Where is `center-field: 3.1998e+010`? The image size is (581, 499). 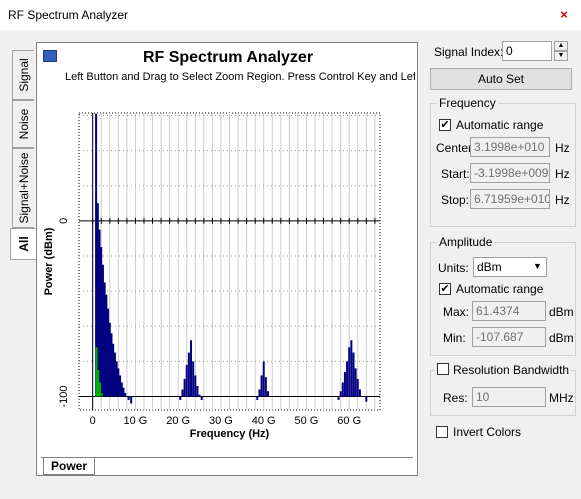 center-field: 3.1998e+010 is located at coordinates (510, 147).